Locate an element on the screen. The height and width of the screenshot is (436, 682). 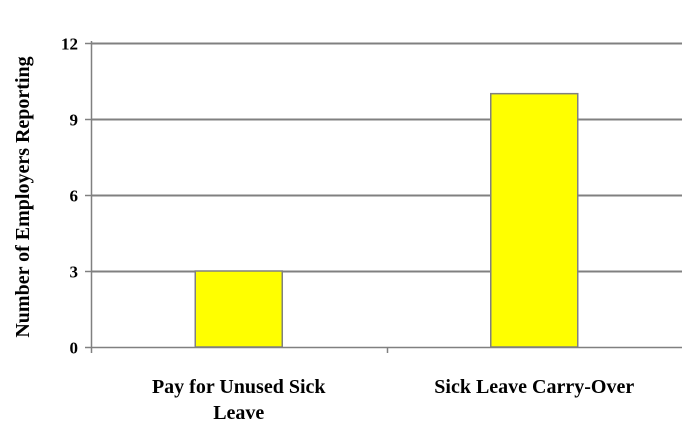
y-tick-labels: 0 3 6 9 12 is located at coordinates (69, 196).